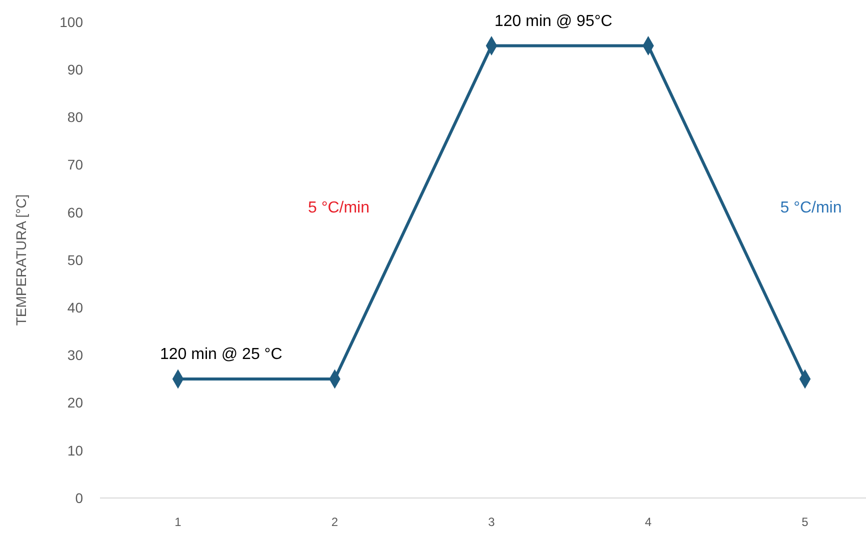 The width and height of the screenshot is (866, 535). Describe the element at coordinates (75, 402) in the screenshot. I see `y-tick-label: 20` at that location.